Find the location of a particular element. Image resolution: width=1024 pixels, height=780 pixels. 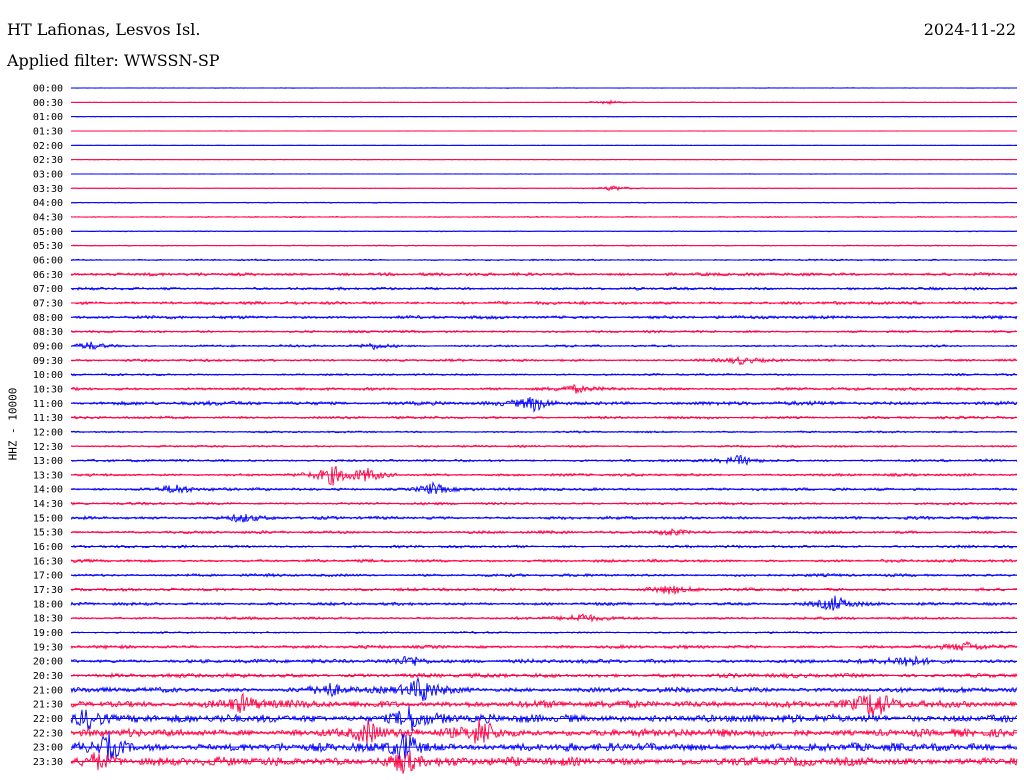

time-tick-label: 19:30 is located at coordinates (48, 647).